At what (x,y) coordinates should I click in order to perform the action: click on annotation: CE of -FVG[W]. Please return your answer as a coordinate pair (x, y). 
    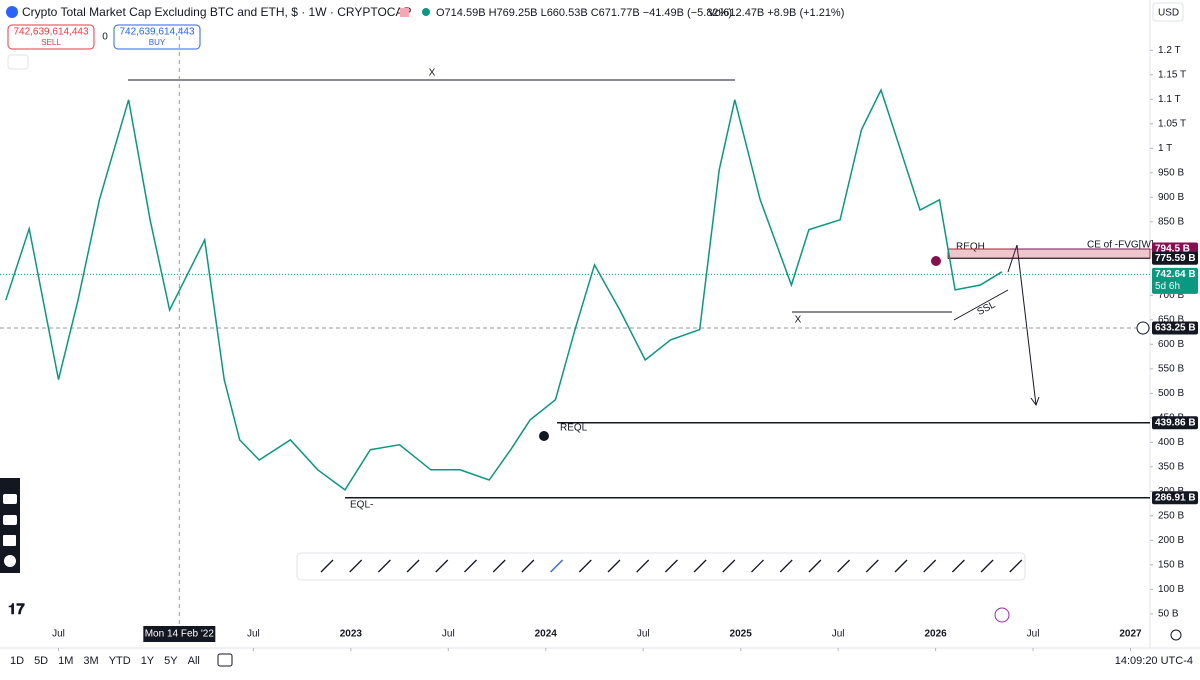
    Looking at the image, I should click on (1120, 245).